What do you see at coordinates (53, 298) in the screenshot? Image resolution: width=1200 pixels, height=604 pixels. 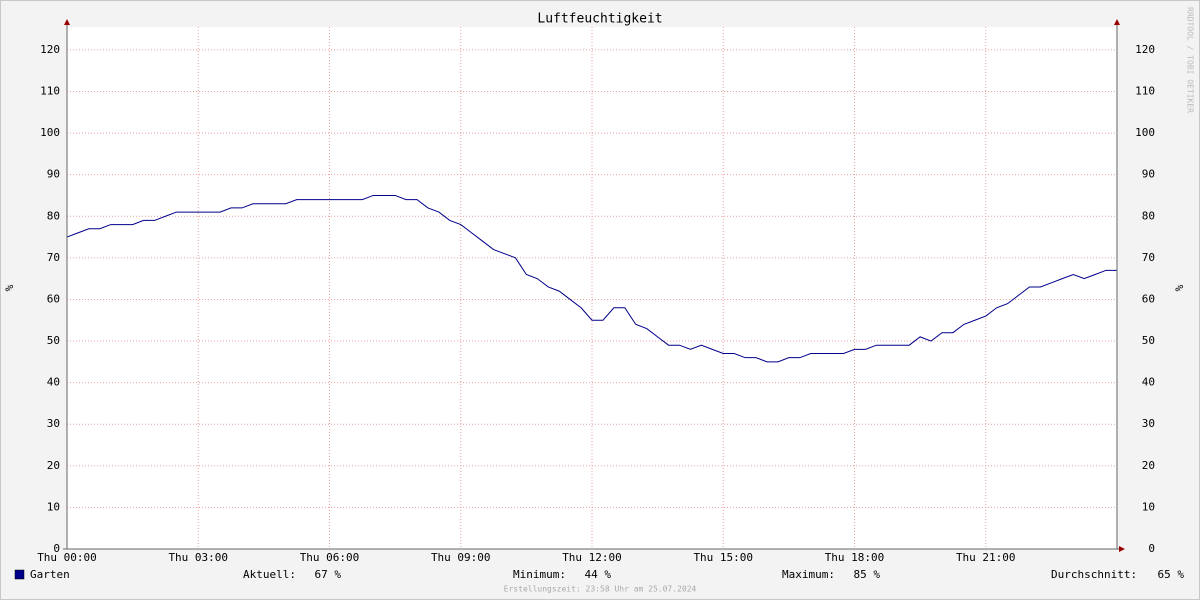 I see `y-tick-label: 60` at bounding box center [53, 298].